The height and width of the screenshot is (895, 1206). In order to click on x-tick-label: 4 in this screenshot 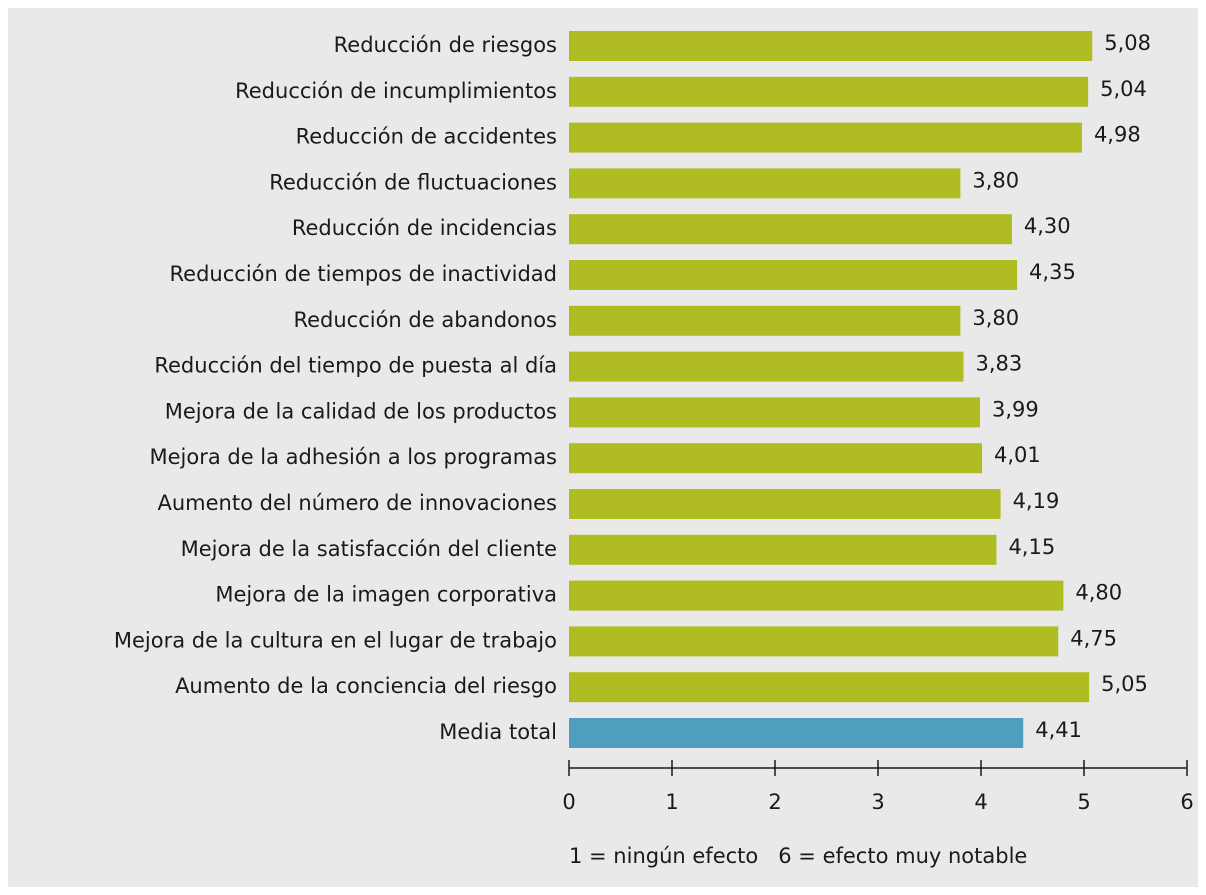, I will do `click(980, 802)`.